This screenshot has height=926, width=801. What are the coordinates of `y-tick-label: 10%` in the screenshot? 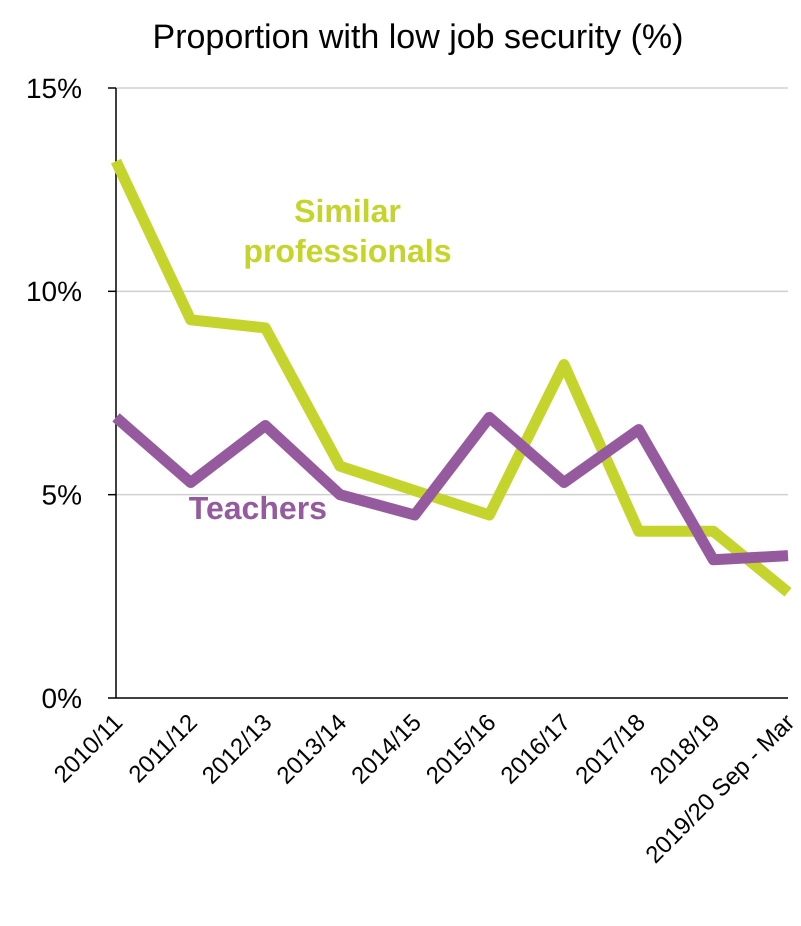 It's located at (54, 292).